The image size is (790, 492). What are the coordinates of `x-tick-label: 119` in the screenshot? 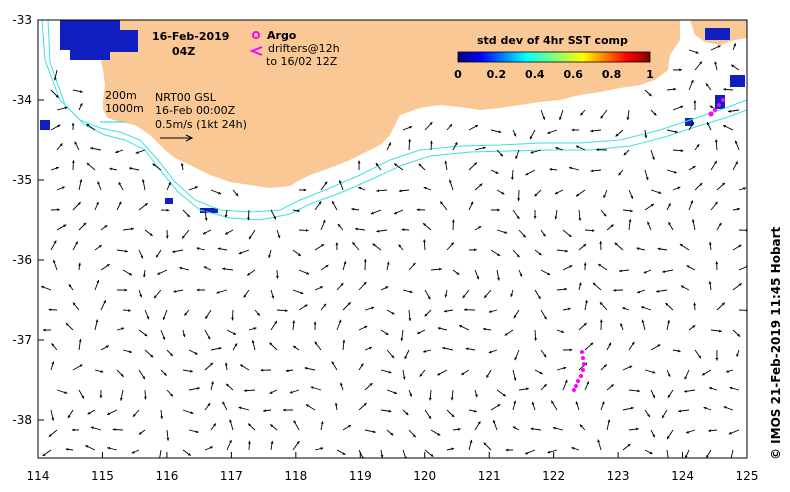 It's located at (360, 476).